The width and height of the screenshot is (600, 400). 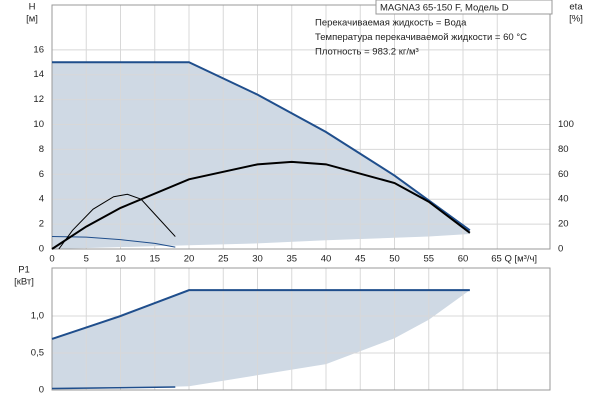 What do you see at coordinates (24, 282) in the screenshot?
I see `y-axis-label: [кВт]` at bounding box center [24, 282].